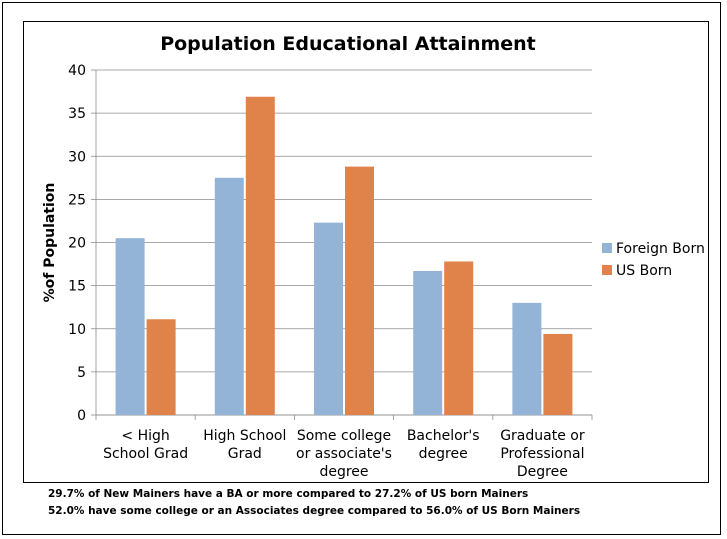  Describe the element at coordinates (443, 436) in the screenshot. I see `x-tick-label: Bachelor's` at that location.